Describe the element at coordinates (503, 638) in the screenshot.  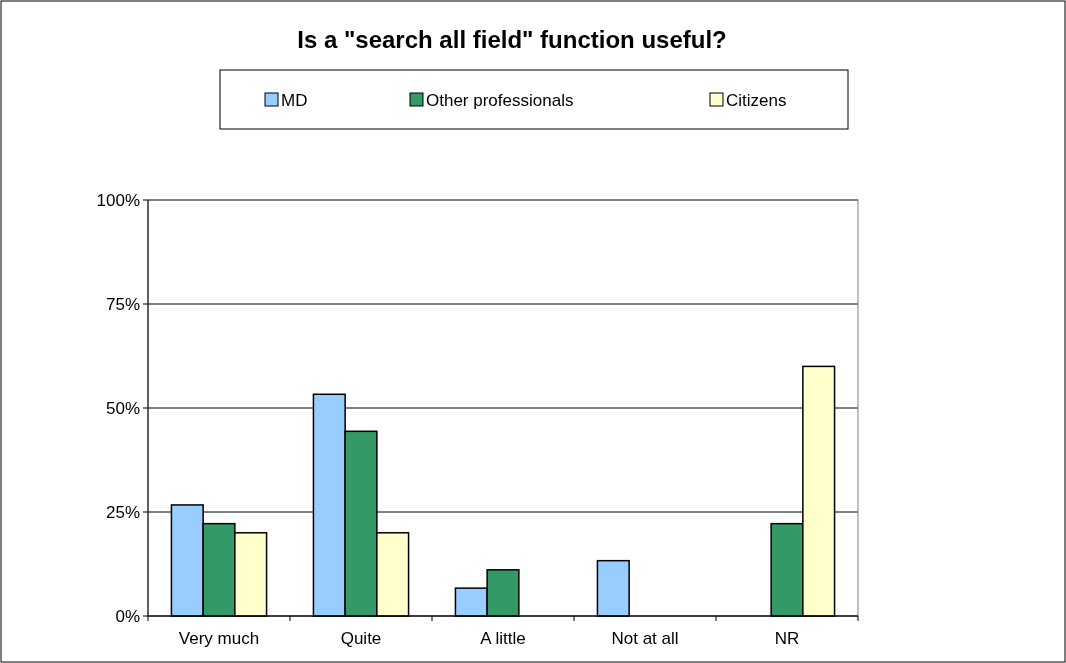
I see `x-tick-label: A little` at that location.